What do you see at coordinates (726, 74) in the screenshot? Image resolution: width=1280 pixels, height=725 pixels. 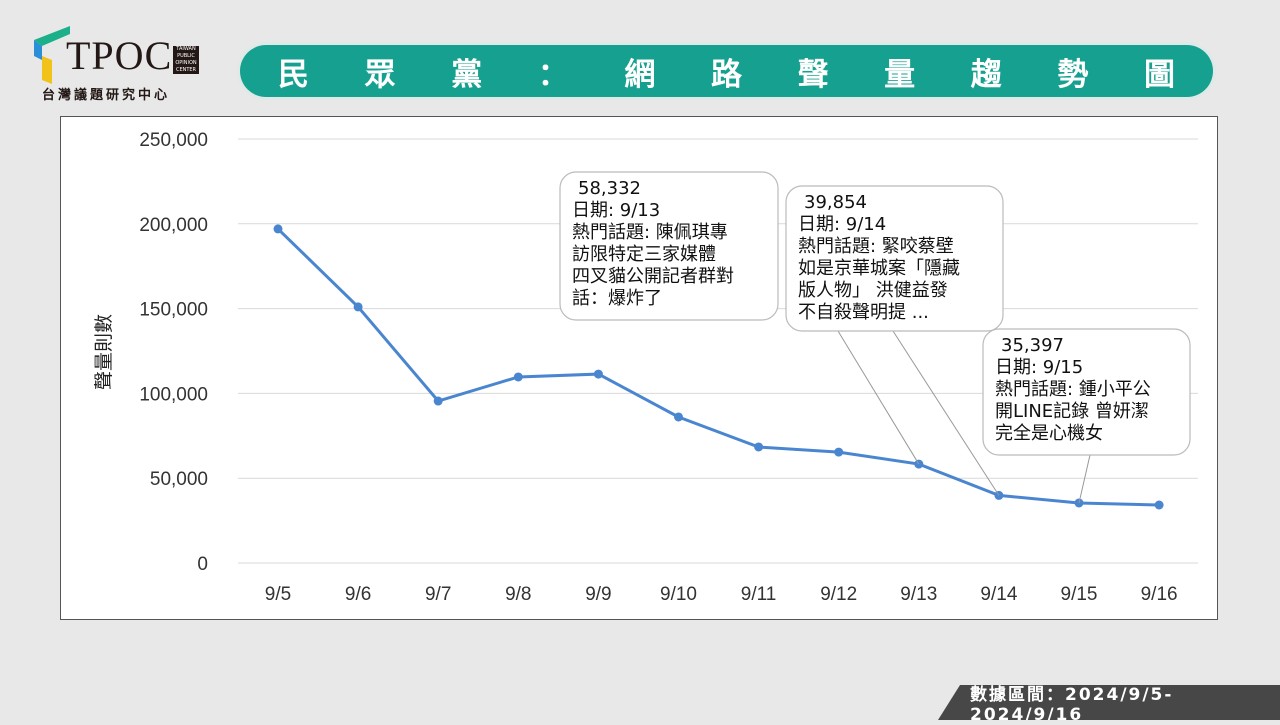 I see `title-char: 路` at bounding box center [726, 74].